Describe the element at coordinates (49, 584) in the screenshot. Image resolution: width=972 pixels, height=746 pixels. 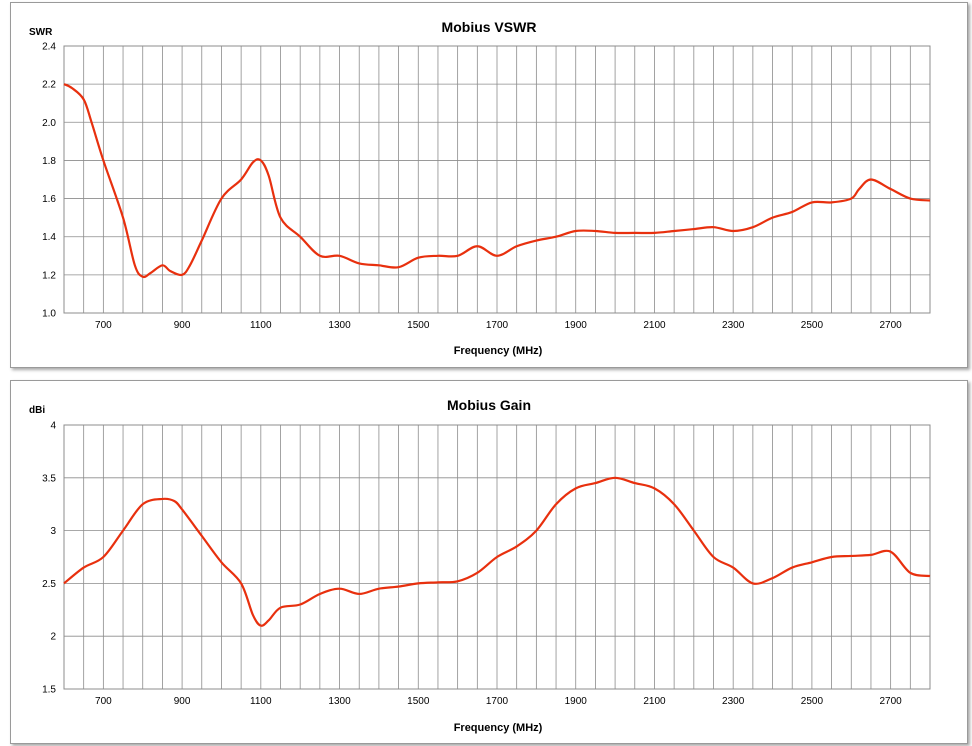
I see `y-tick-label: 2.5` at that location.